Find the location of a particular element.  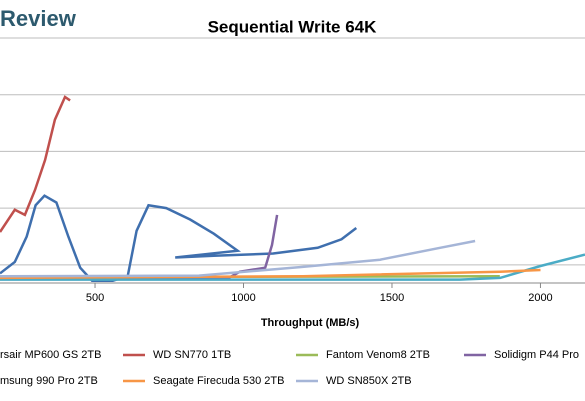

x-tick-label: 1000 is located at coordinates (243, 298).